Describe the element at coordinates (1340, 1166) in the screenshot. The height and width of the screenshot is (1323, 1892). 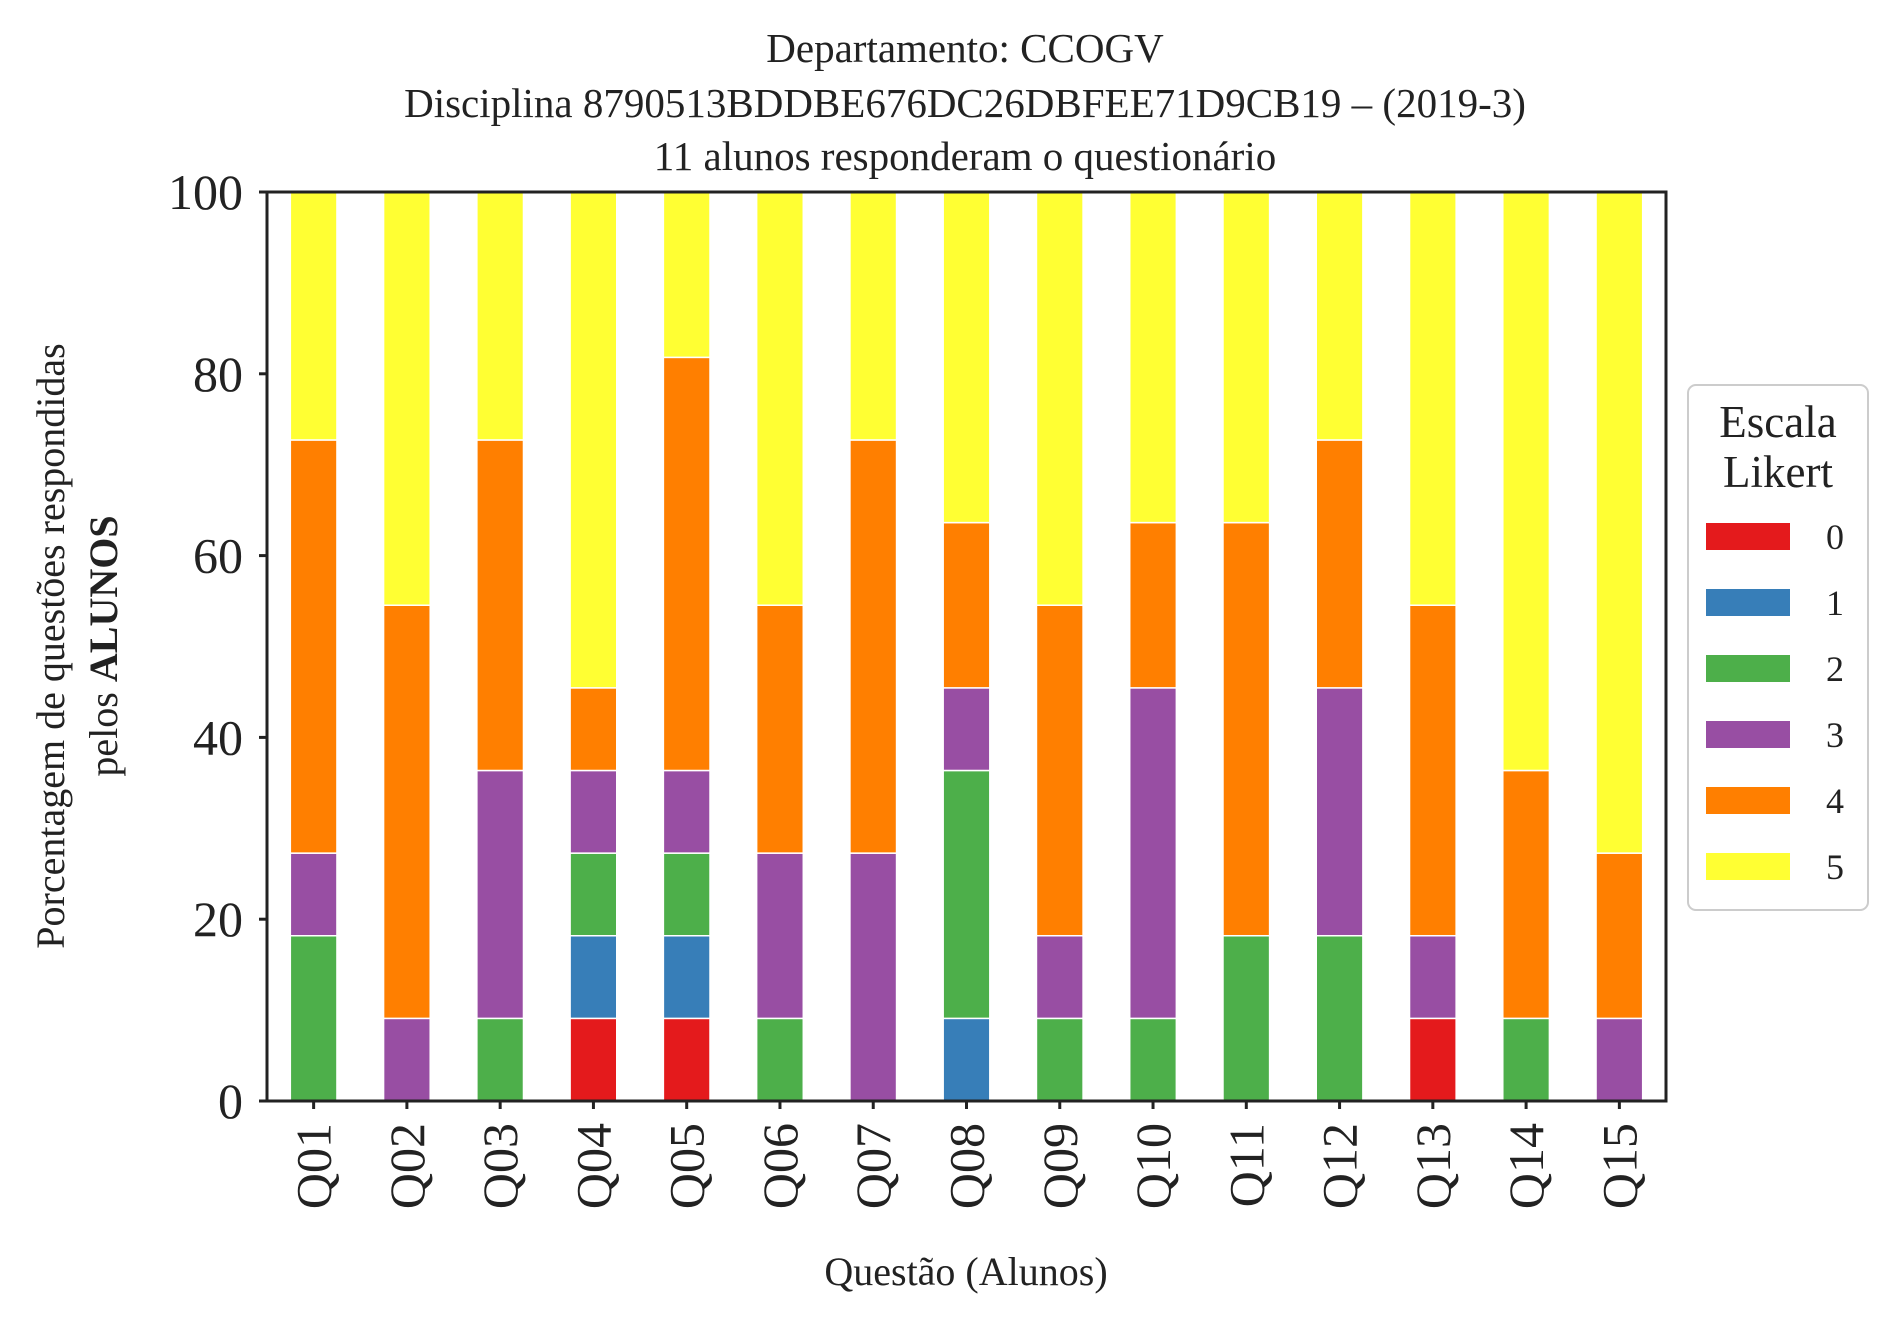
I see `x-tick-label-q12: Q12` at that location.